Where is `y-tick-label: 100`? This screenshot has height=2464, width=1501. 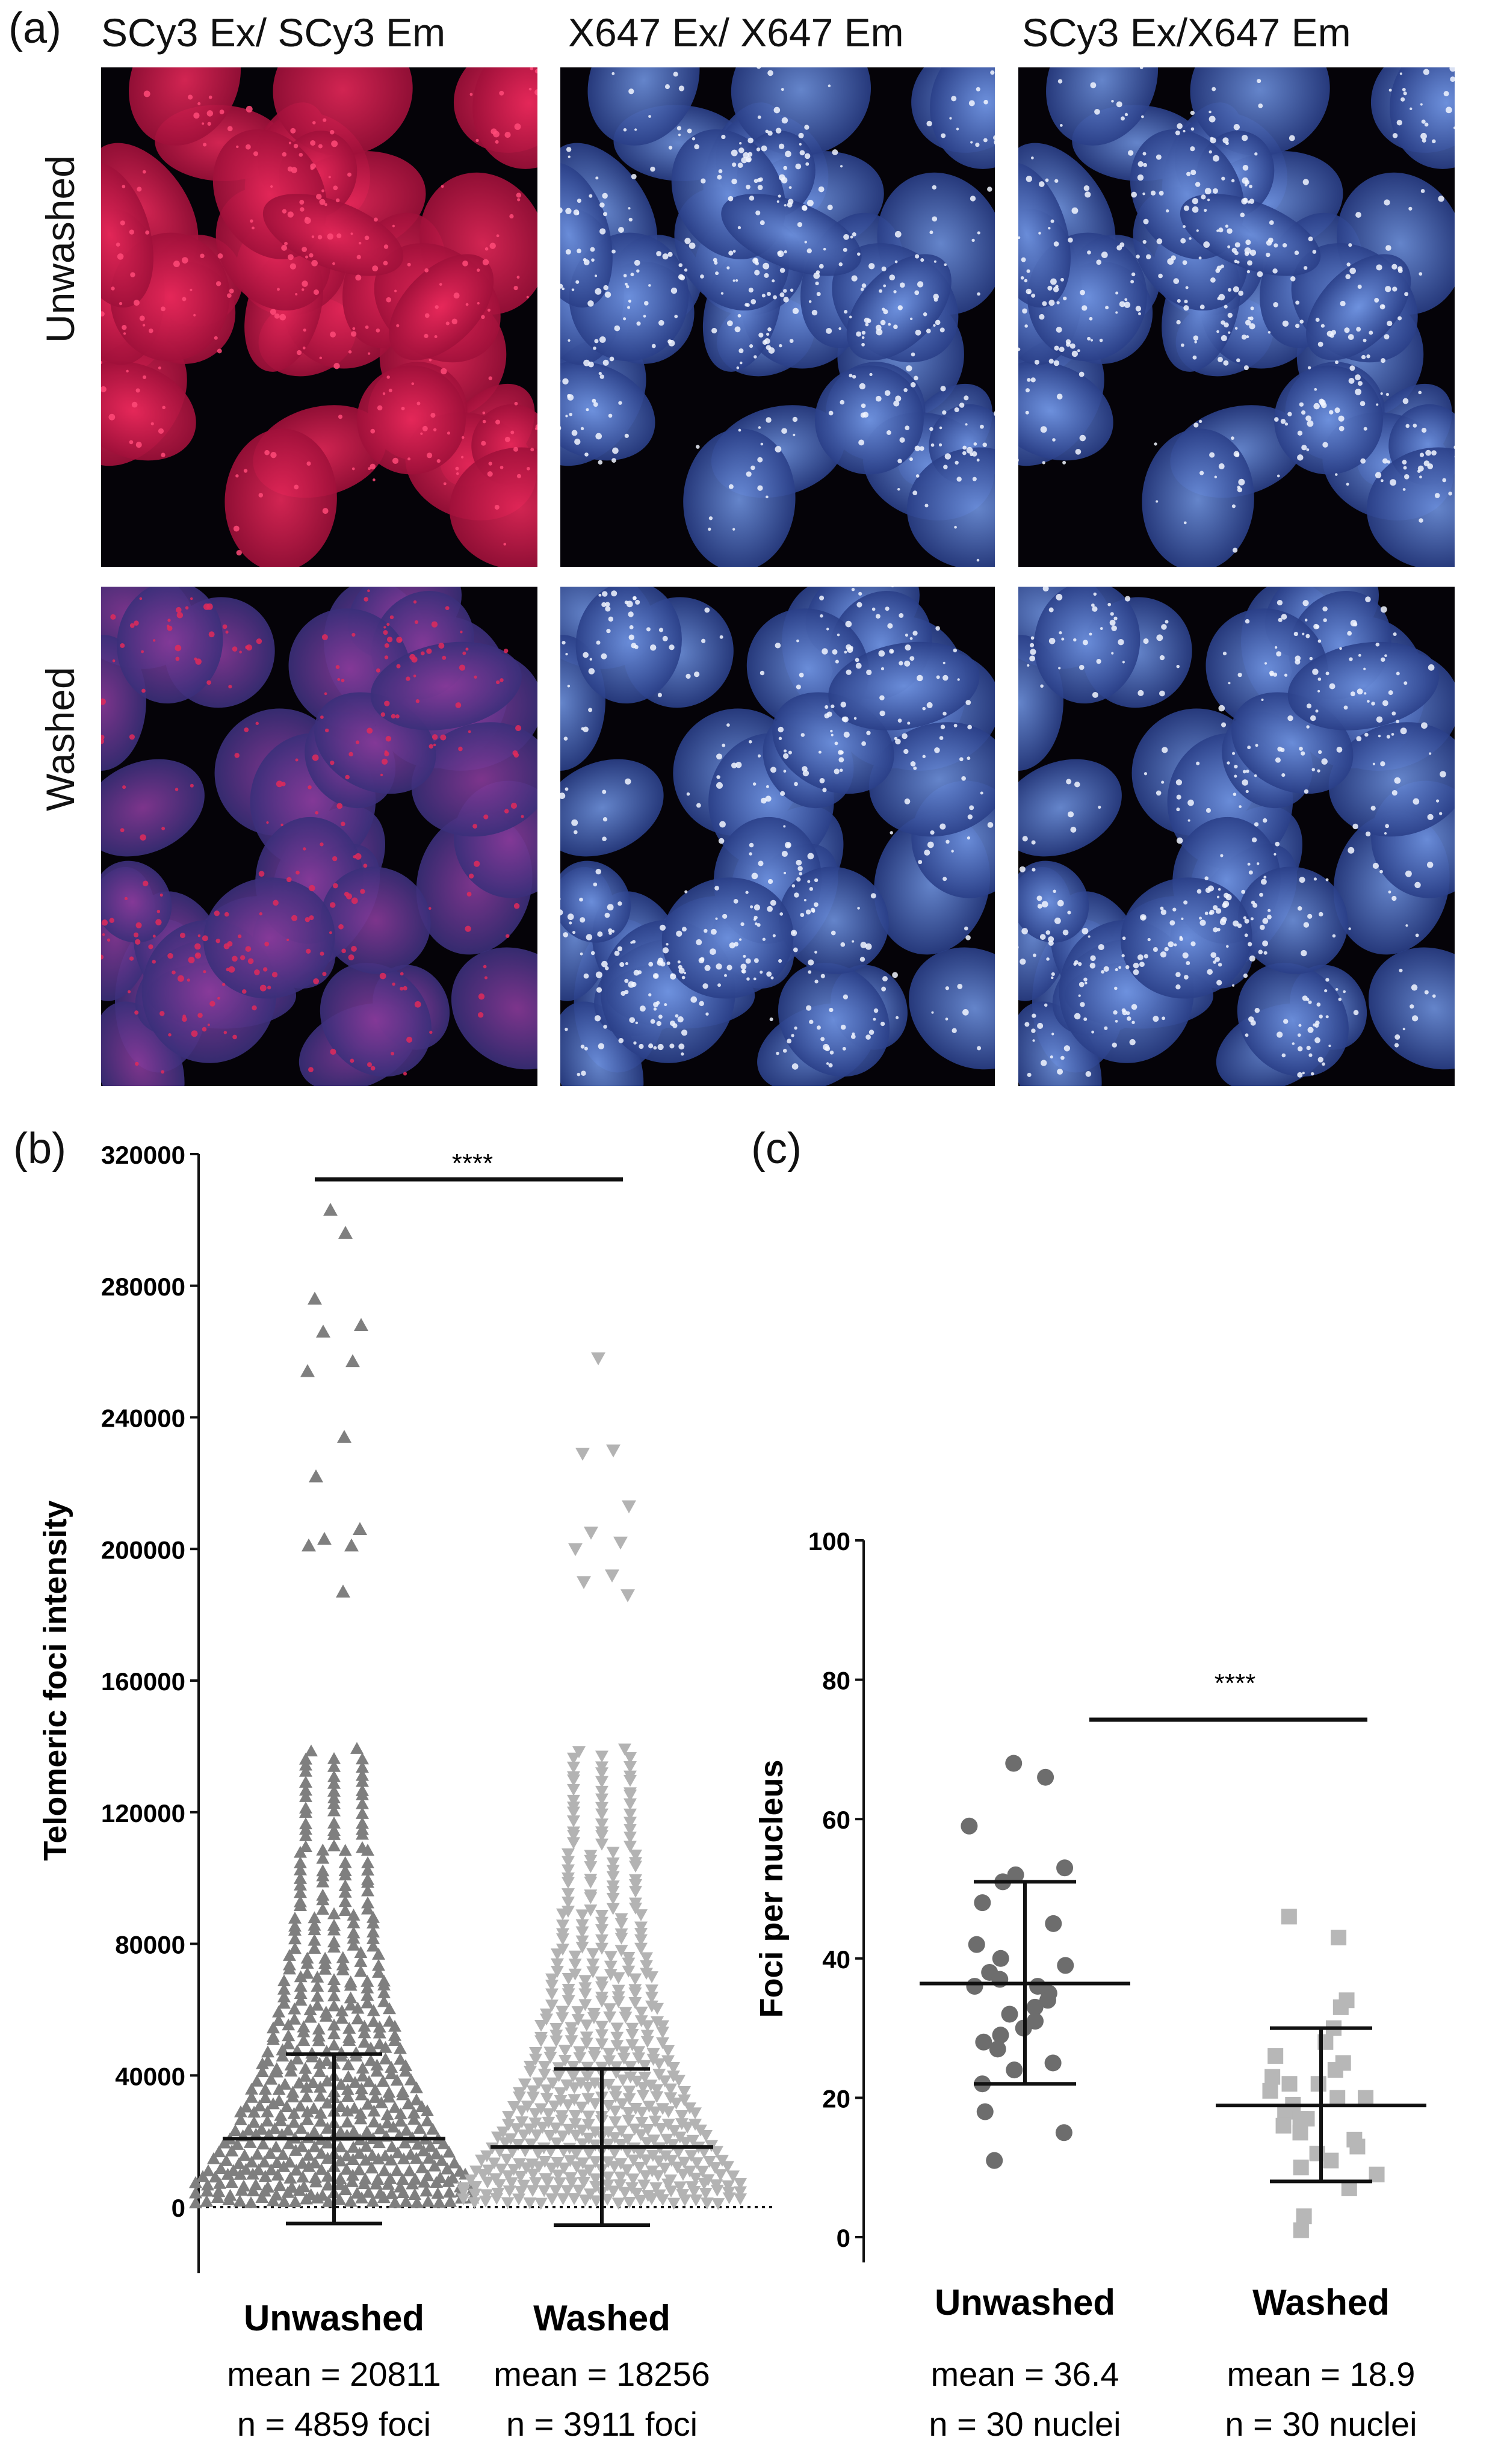 y-tick-label: 100 is located at coordinates (829, 1541).